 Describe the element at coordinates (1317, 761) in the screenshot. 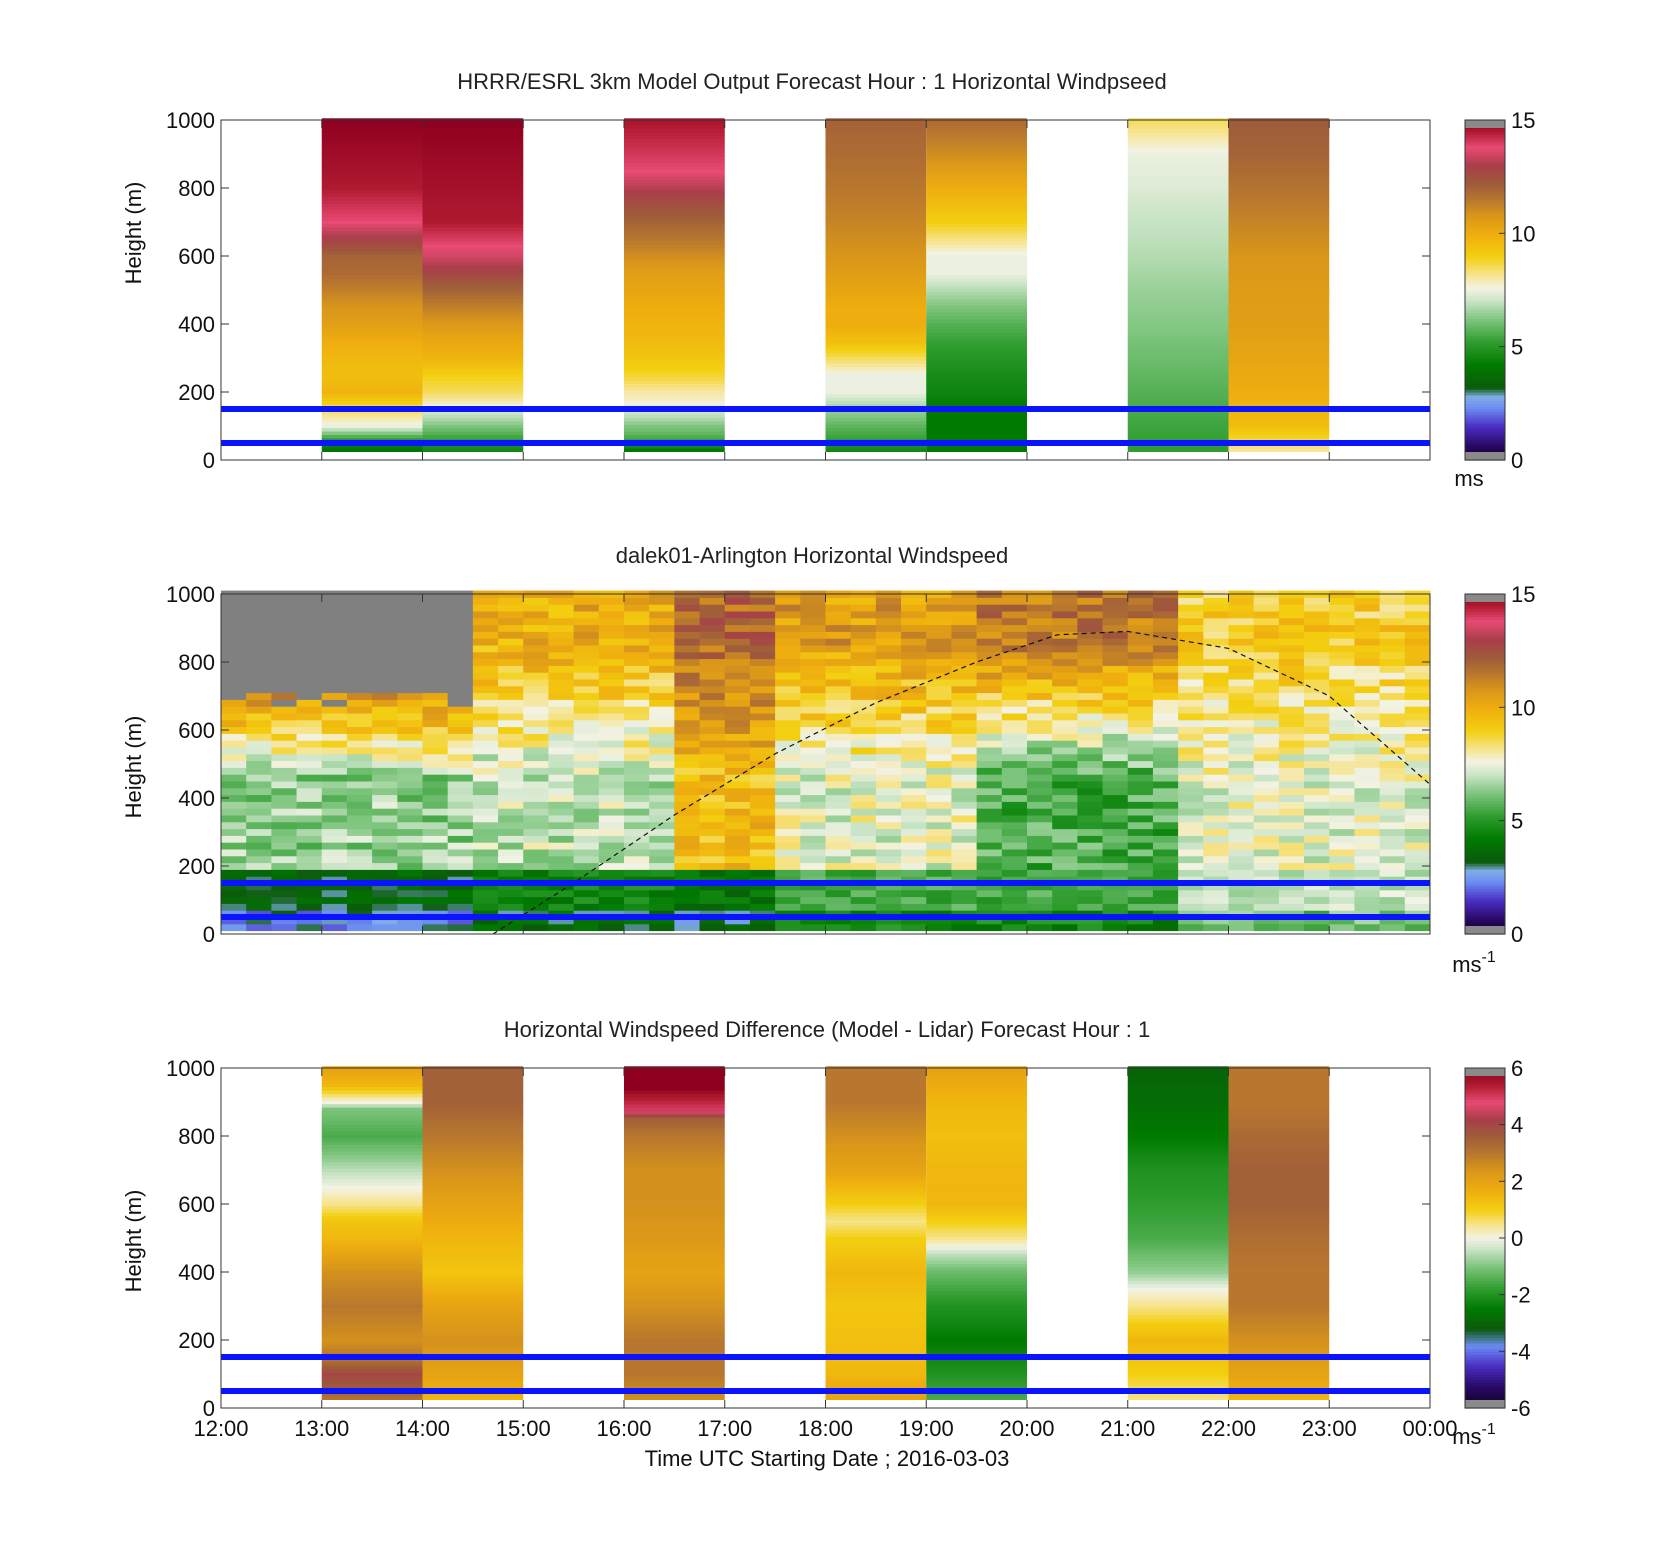

I see `lidar-column` at that location.